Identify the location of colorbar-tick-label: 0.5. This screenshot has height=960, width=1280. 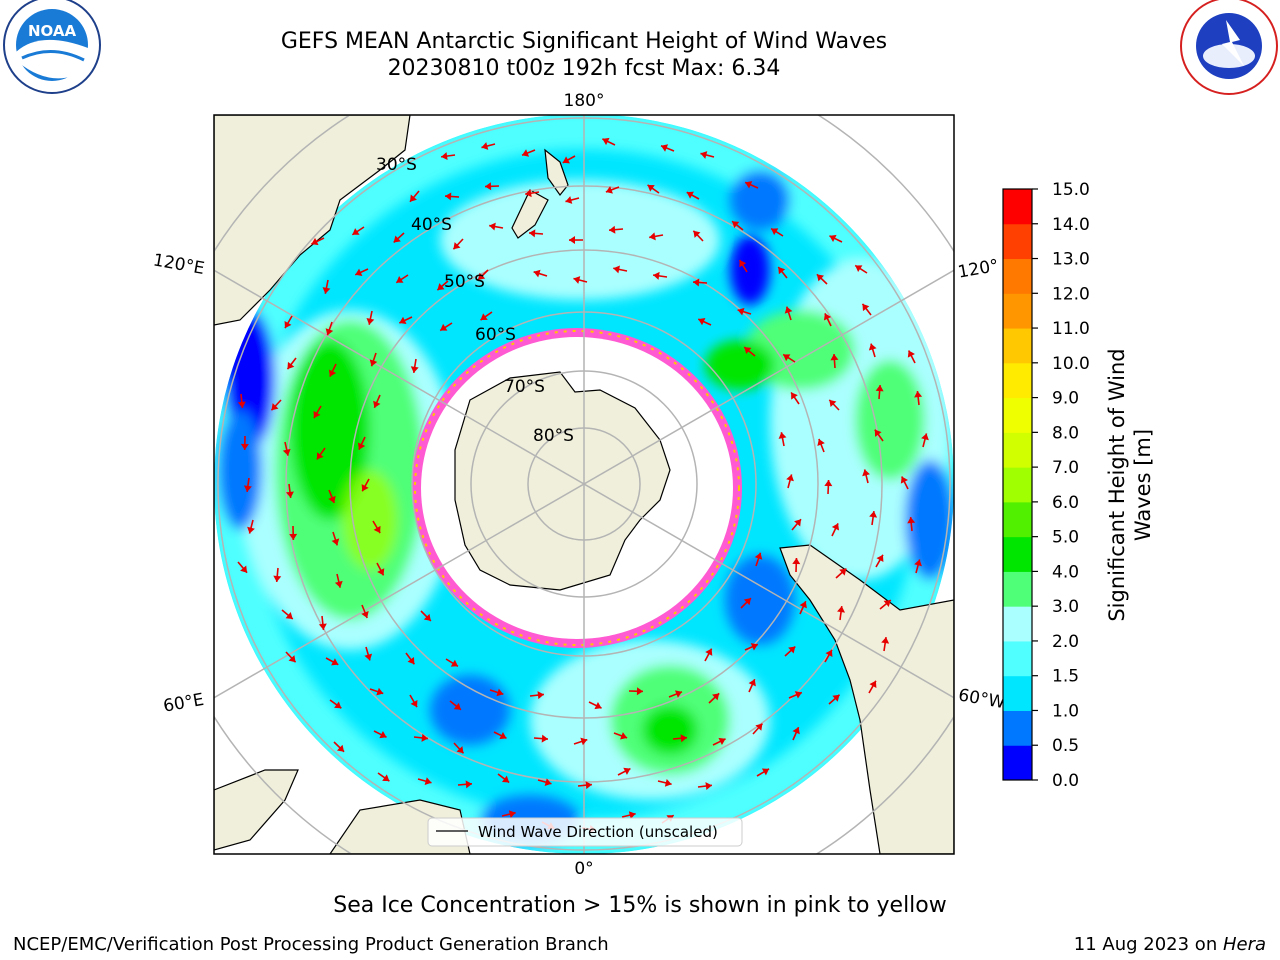
(1065, 746).